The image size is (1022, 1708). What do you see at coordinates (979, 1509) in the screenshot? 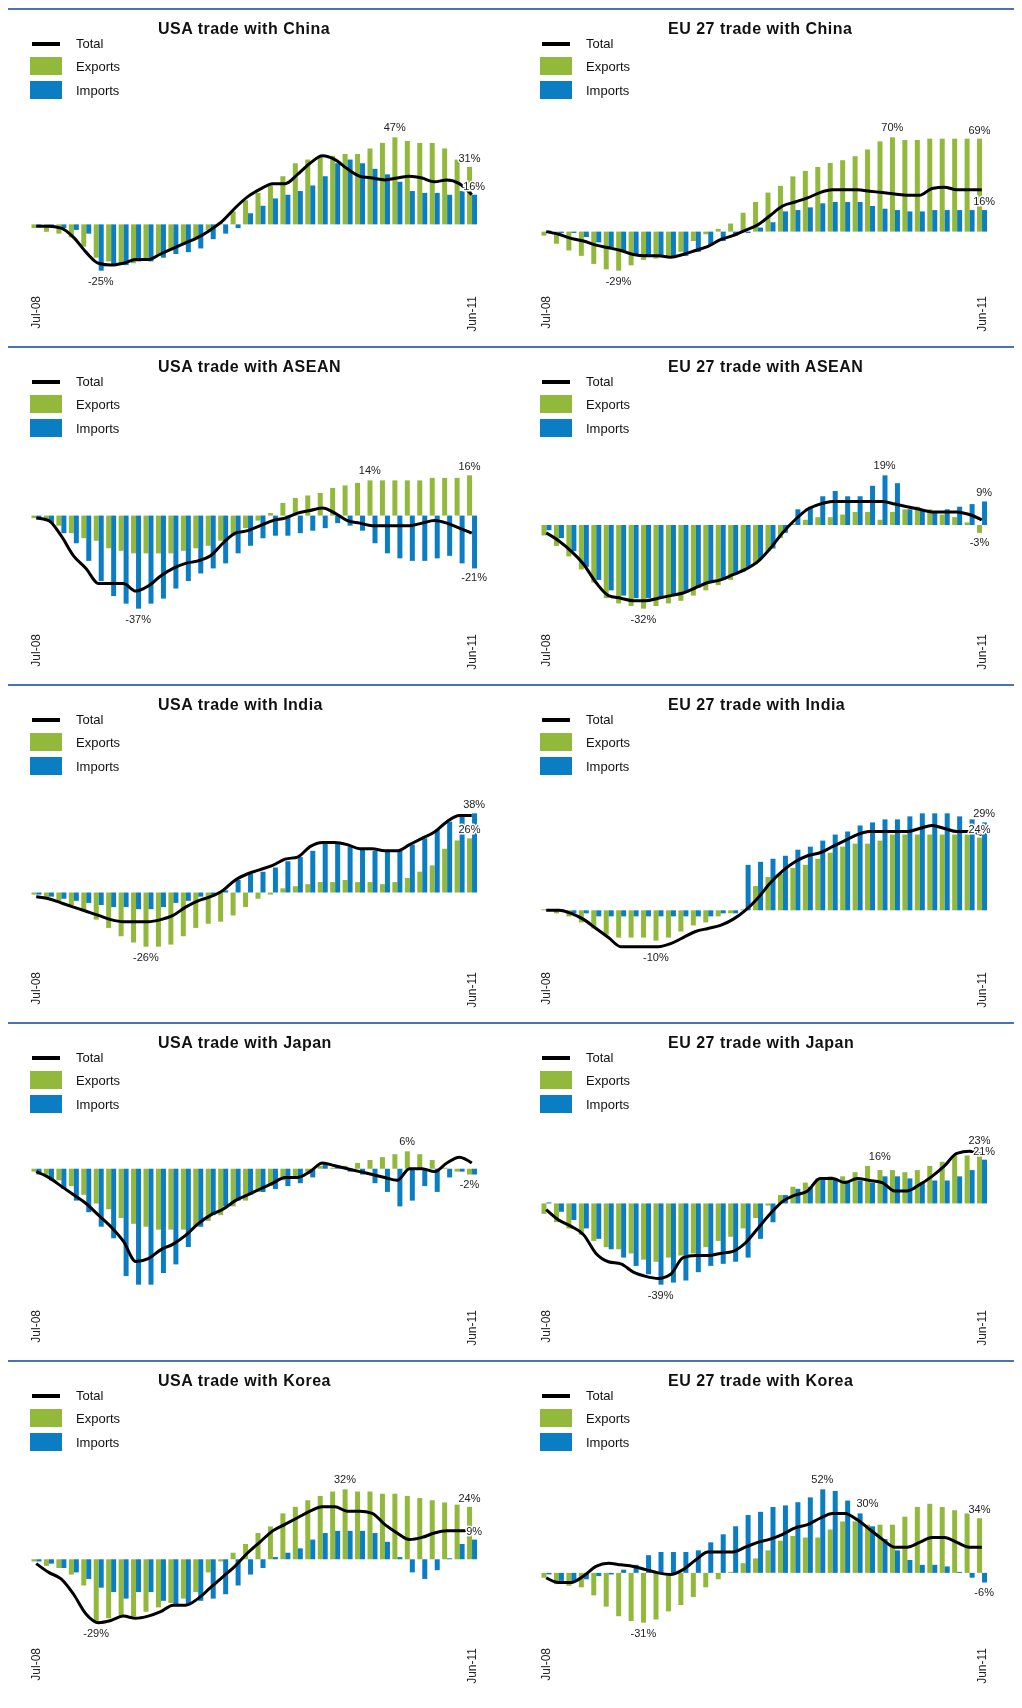
I see `data-label: 34%` at bounding box center [979, 1509].